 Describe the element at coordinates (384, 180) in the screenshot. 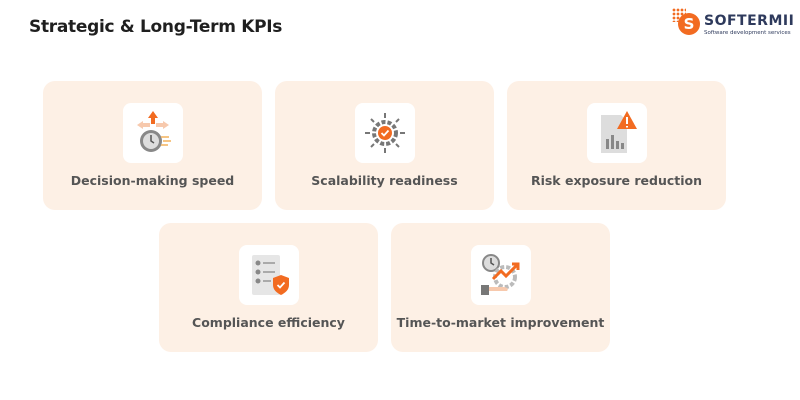

I see `kpi-label: Scalability readiness` at that location.